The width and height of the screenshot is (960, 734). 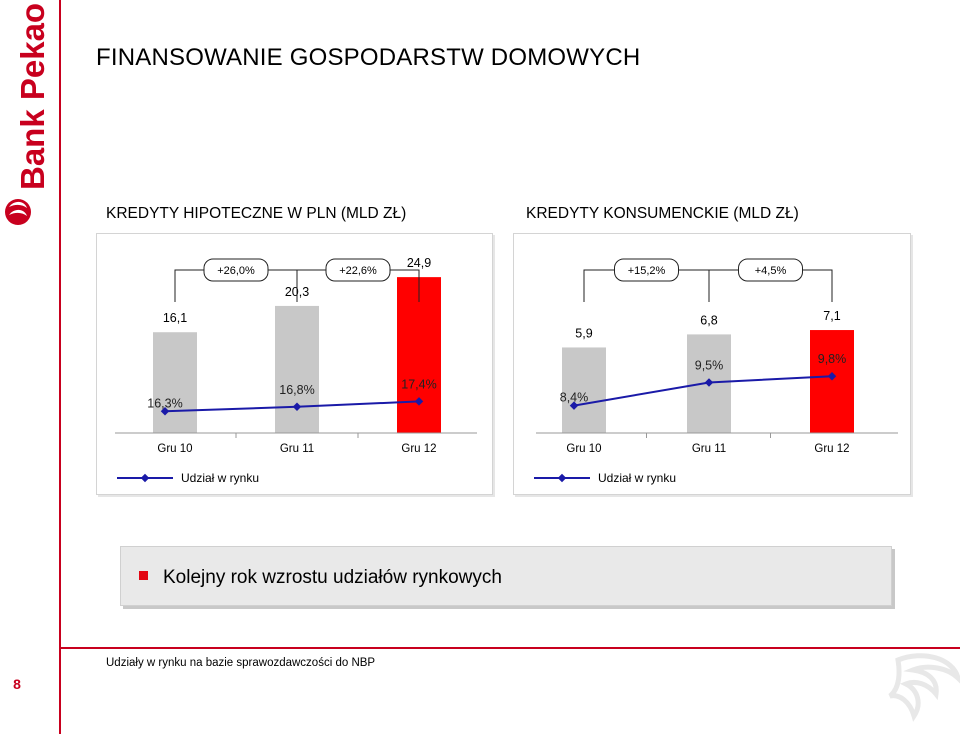 What do you see at coordinates (574, 398) in the screenshot?
I see `market-share-label: 8,4%` at bounding box center [574, 398].